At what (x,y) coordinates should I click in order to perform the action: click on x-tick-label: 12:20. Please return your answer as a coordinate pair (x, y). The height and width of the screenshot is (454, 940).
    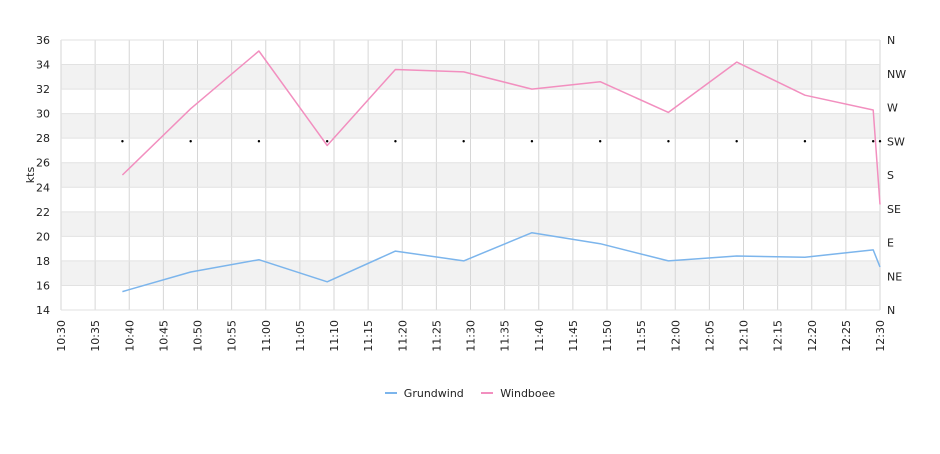
    Looking at the image, I should click on (812, 336).